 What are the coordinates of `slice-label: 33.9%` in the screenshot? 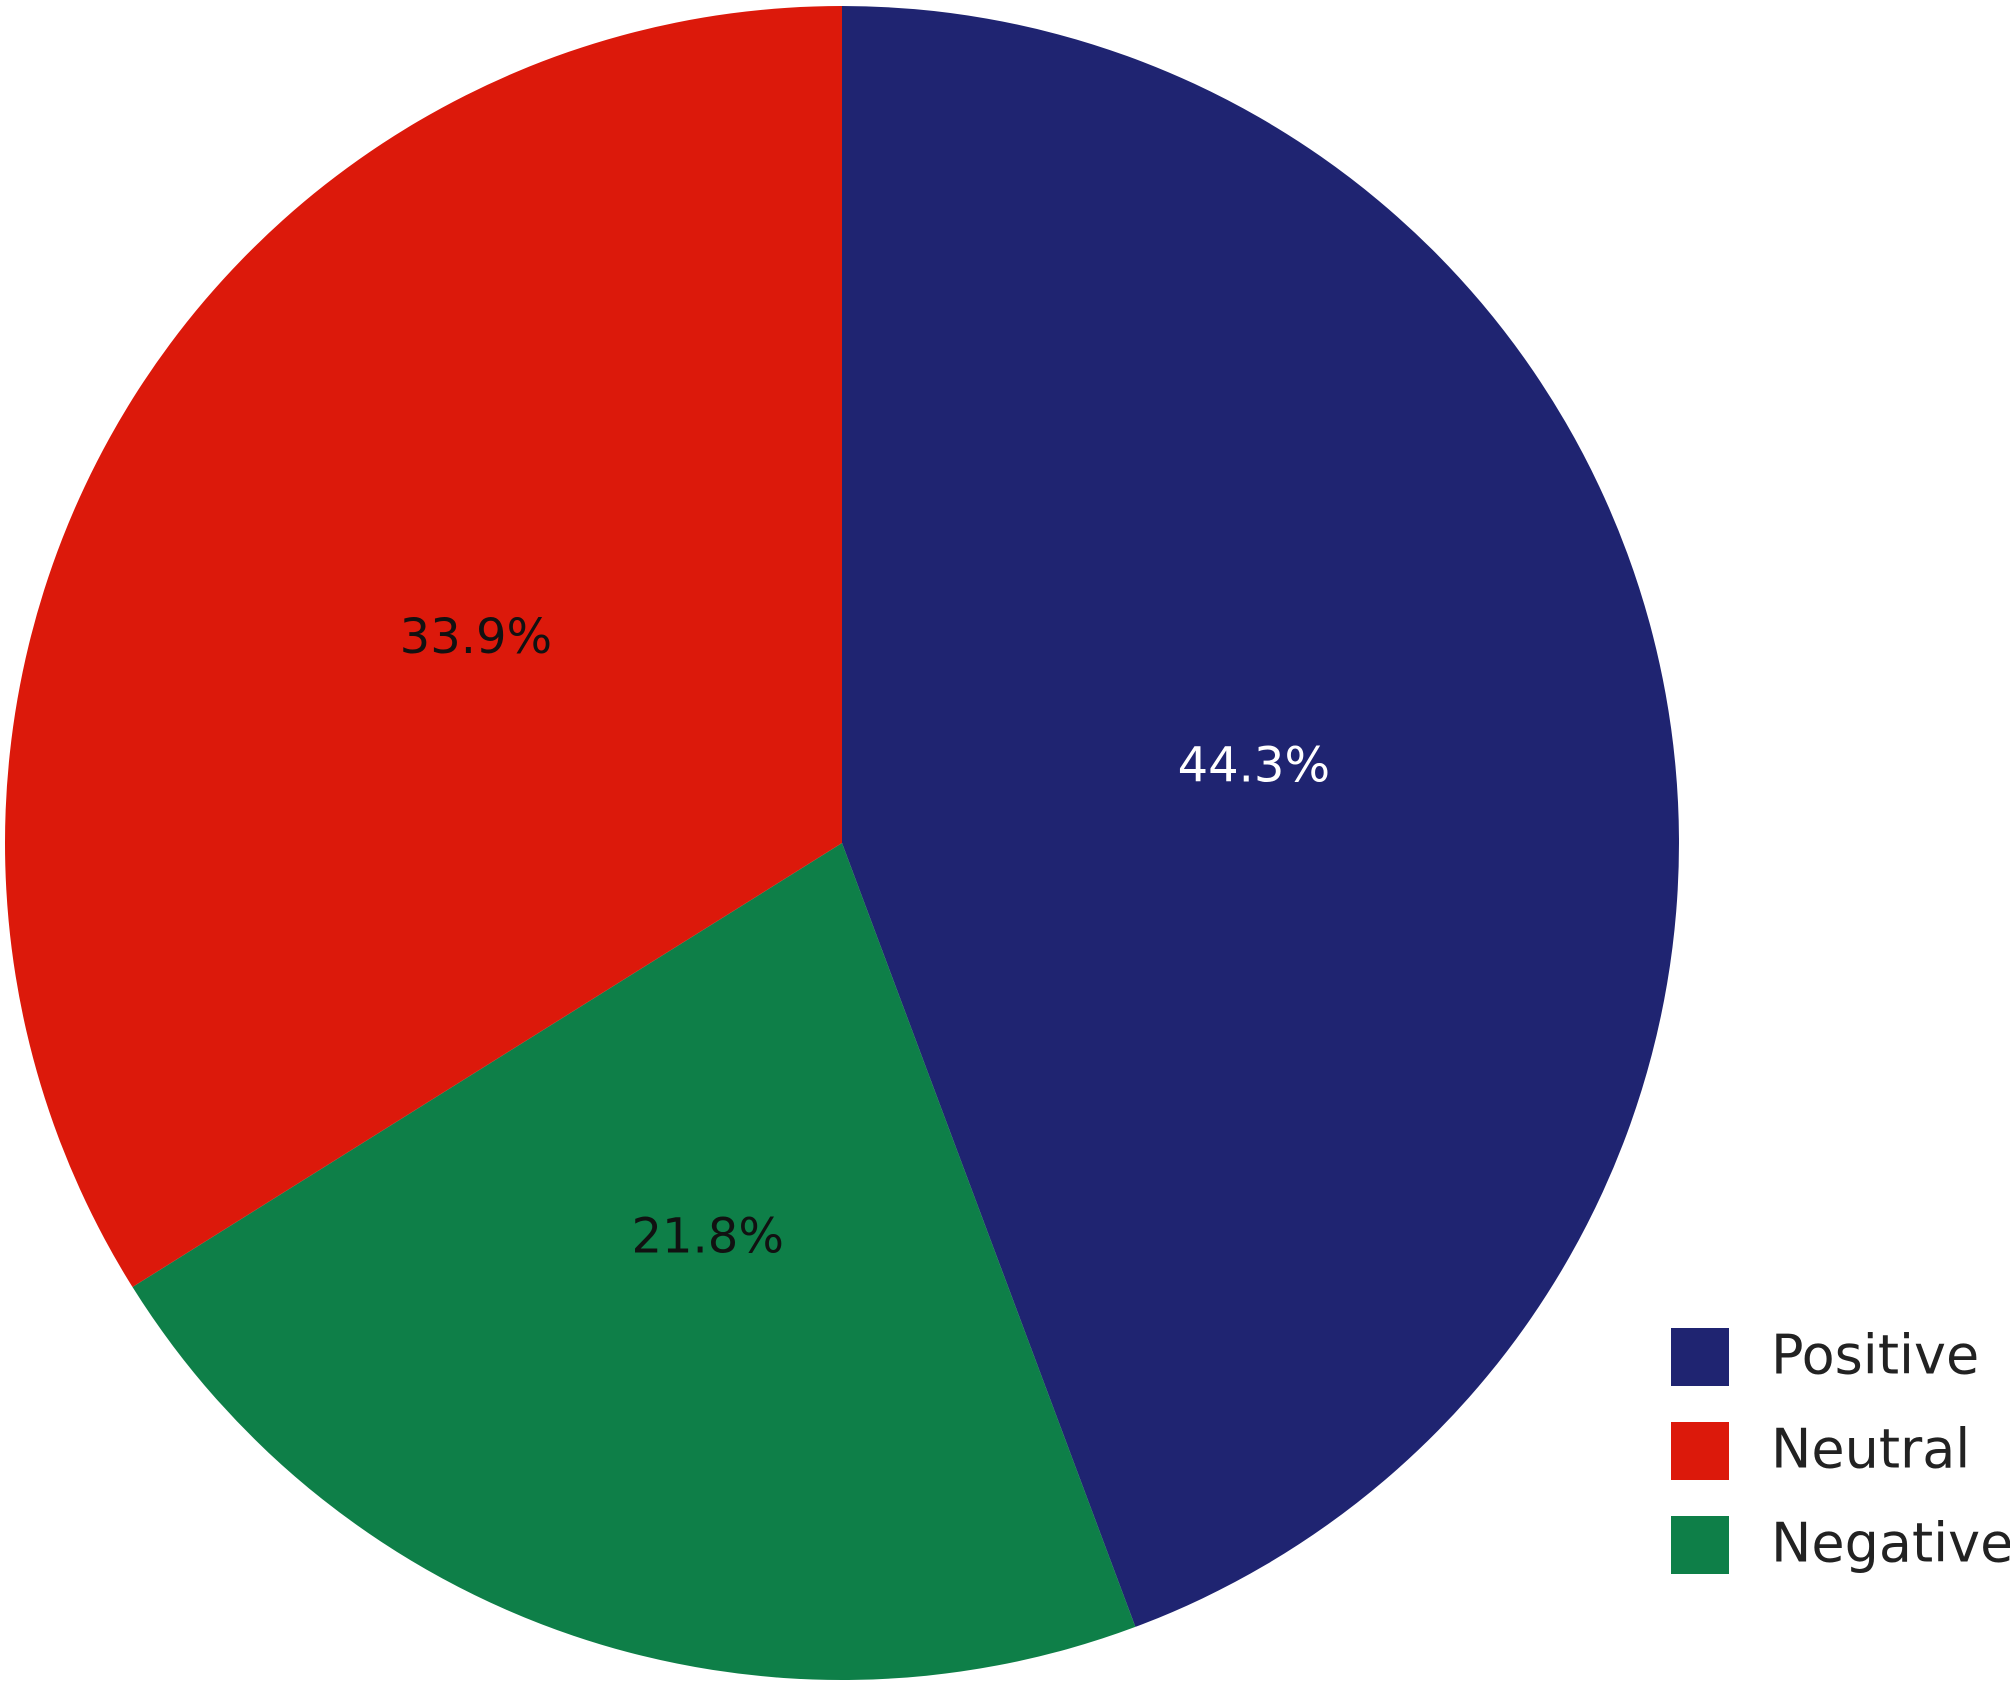 It's located at (476, 637).